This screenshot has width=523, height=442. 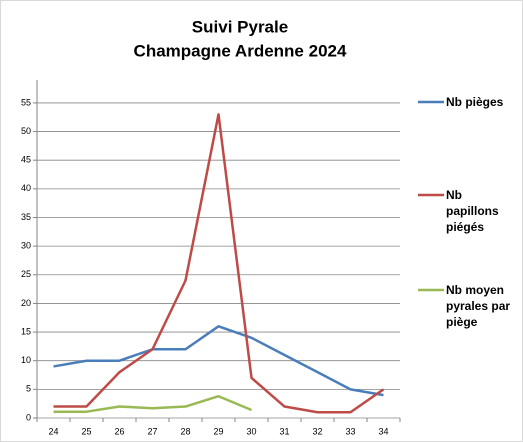 What do you see at coordinates (251, 431) in the screenshot?
I see `x-tick-label: 30` at bounding box center [251, 431].